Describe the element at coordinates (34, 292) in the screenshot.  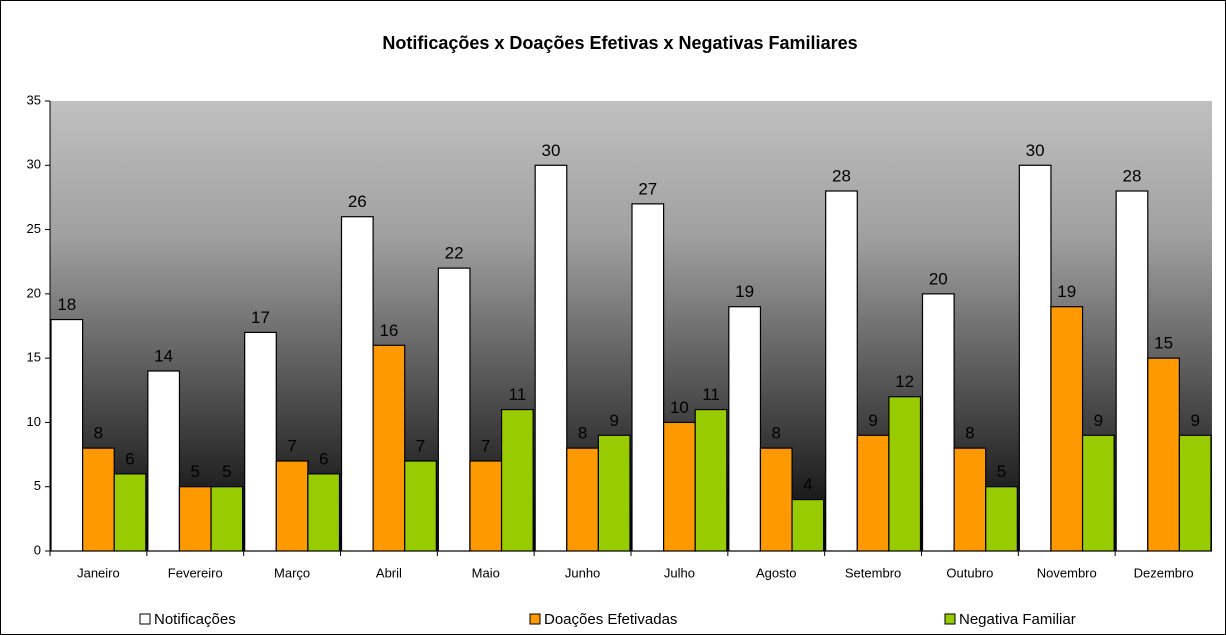
I see `y-tick-label: 20` at that location.